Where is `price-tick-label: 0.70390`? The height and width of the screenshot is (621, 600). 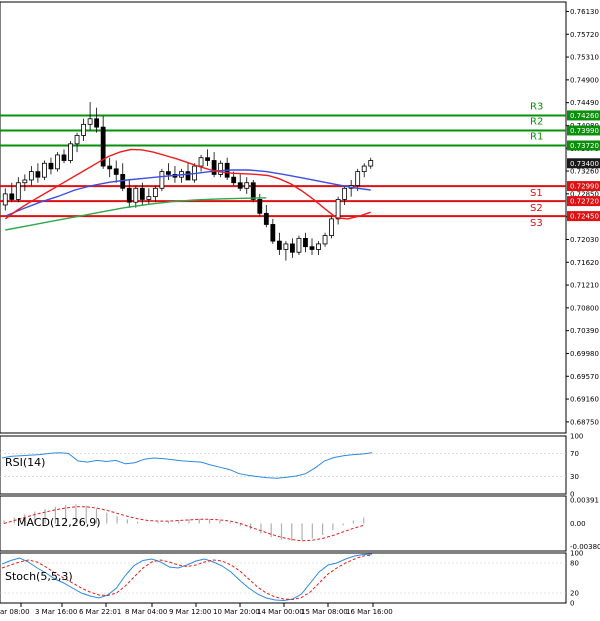
price-tick-label: 0.70390 is located at coordinates (584, 331).